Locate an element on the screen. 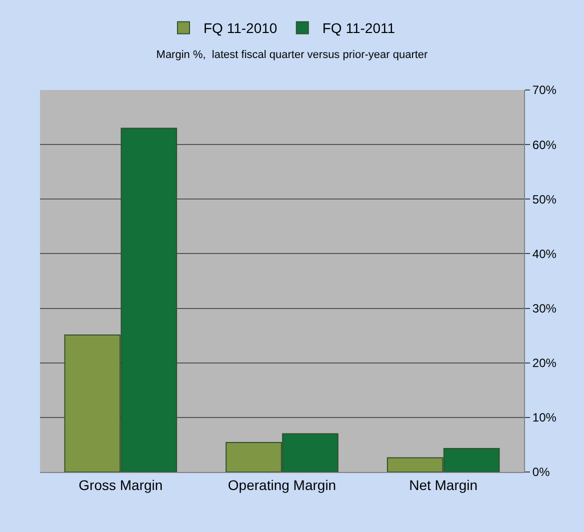 The height and width of the screenshot is (532, 584). x-tick-label: Net Margin is located at coordinates (443, 484).